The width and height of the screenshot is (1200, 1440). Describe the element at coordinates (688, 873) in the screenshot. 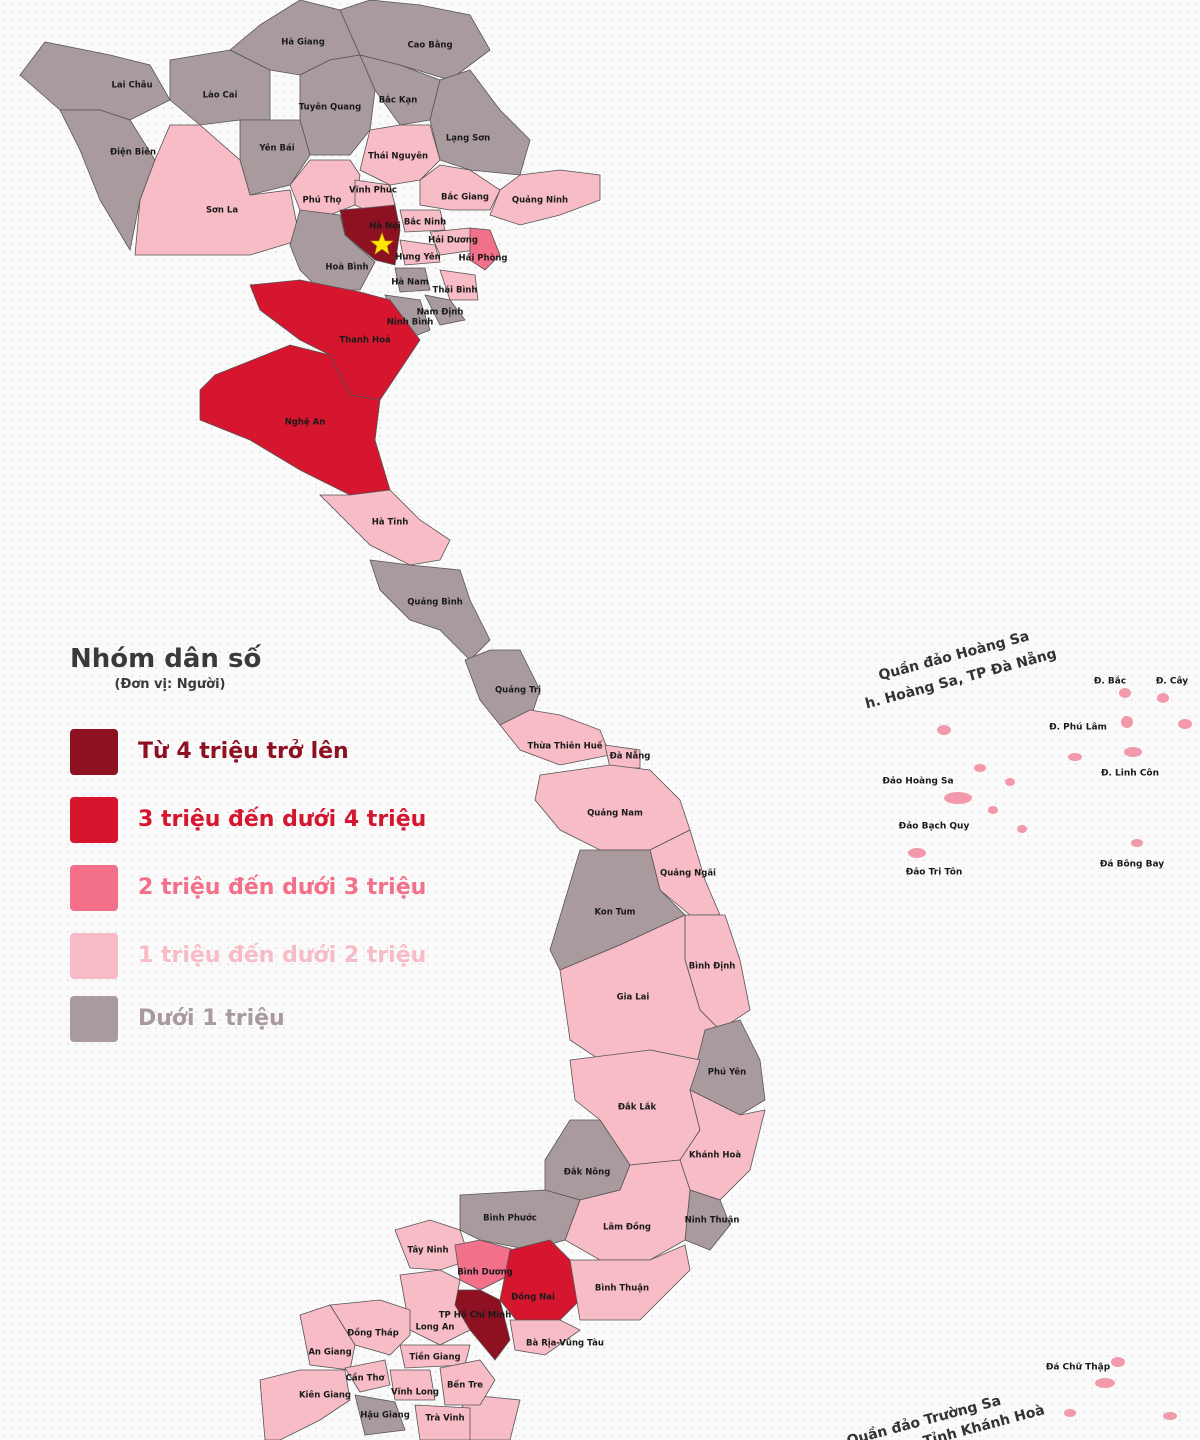

I see `province-label: Quảng Ngãi` at that location.